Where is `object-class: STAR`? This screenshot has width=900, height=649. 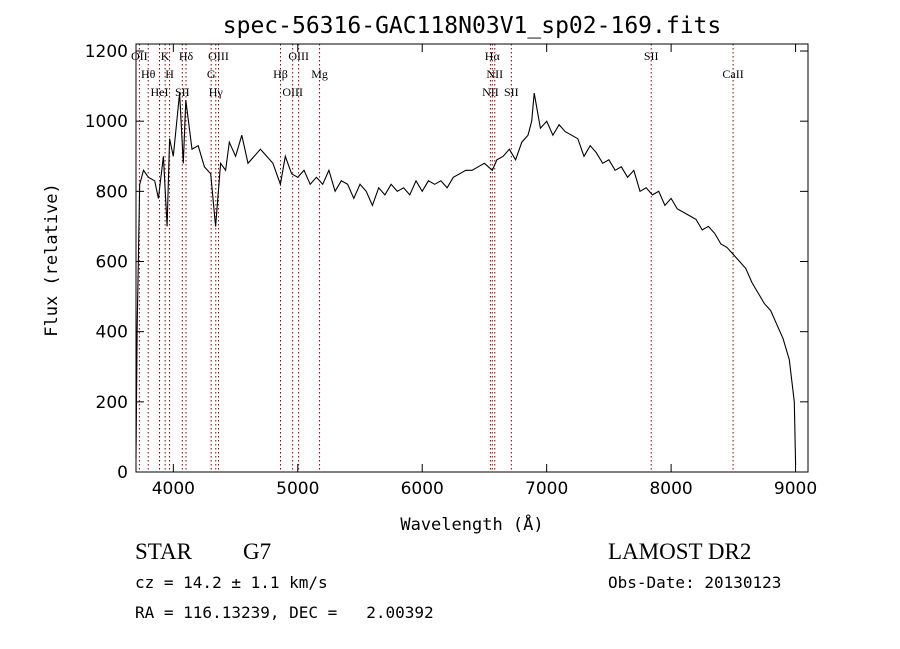 object-class: STAR is located at coordinates (163, 551).